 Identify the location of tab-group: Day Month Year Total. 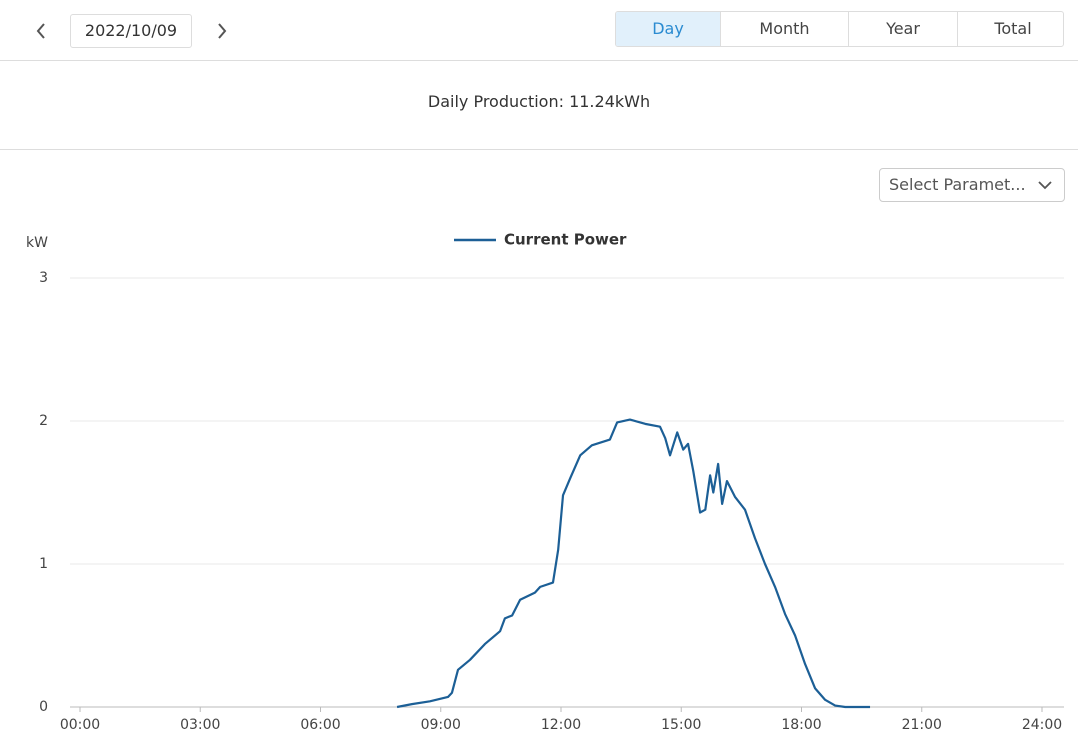
(839, 29).